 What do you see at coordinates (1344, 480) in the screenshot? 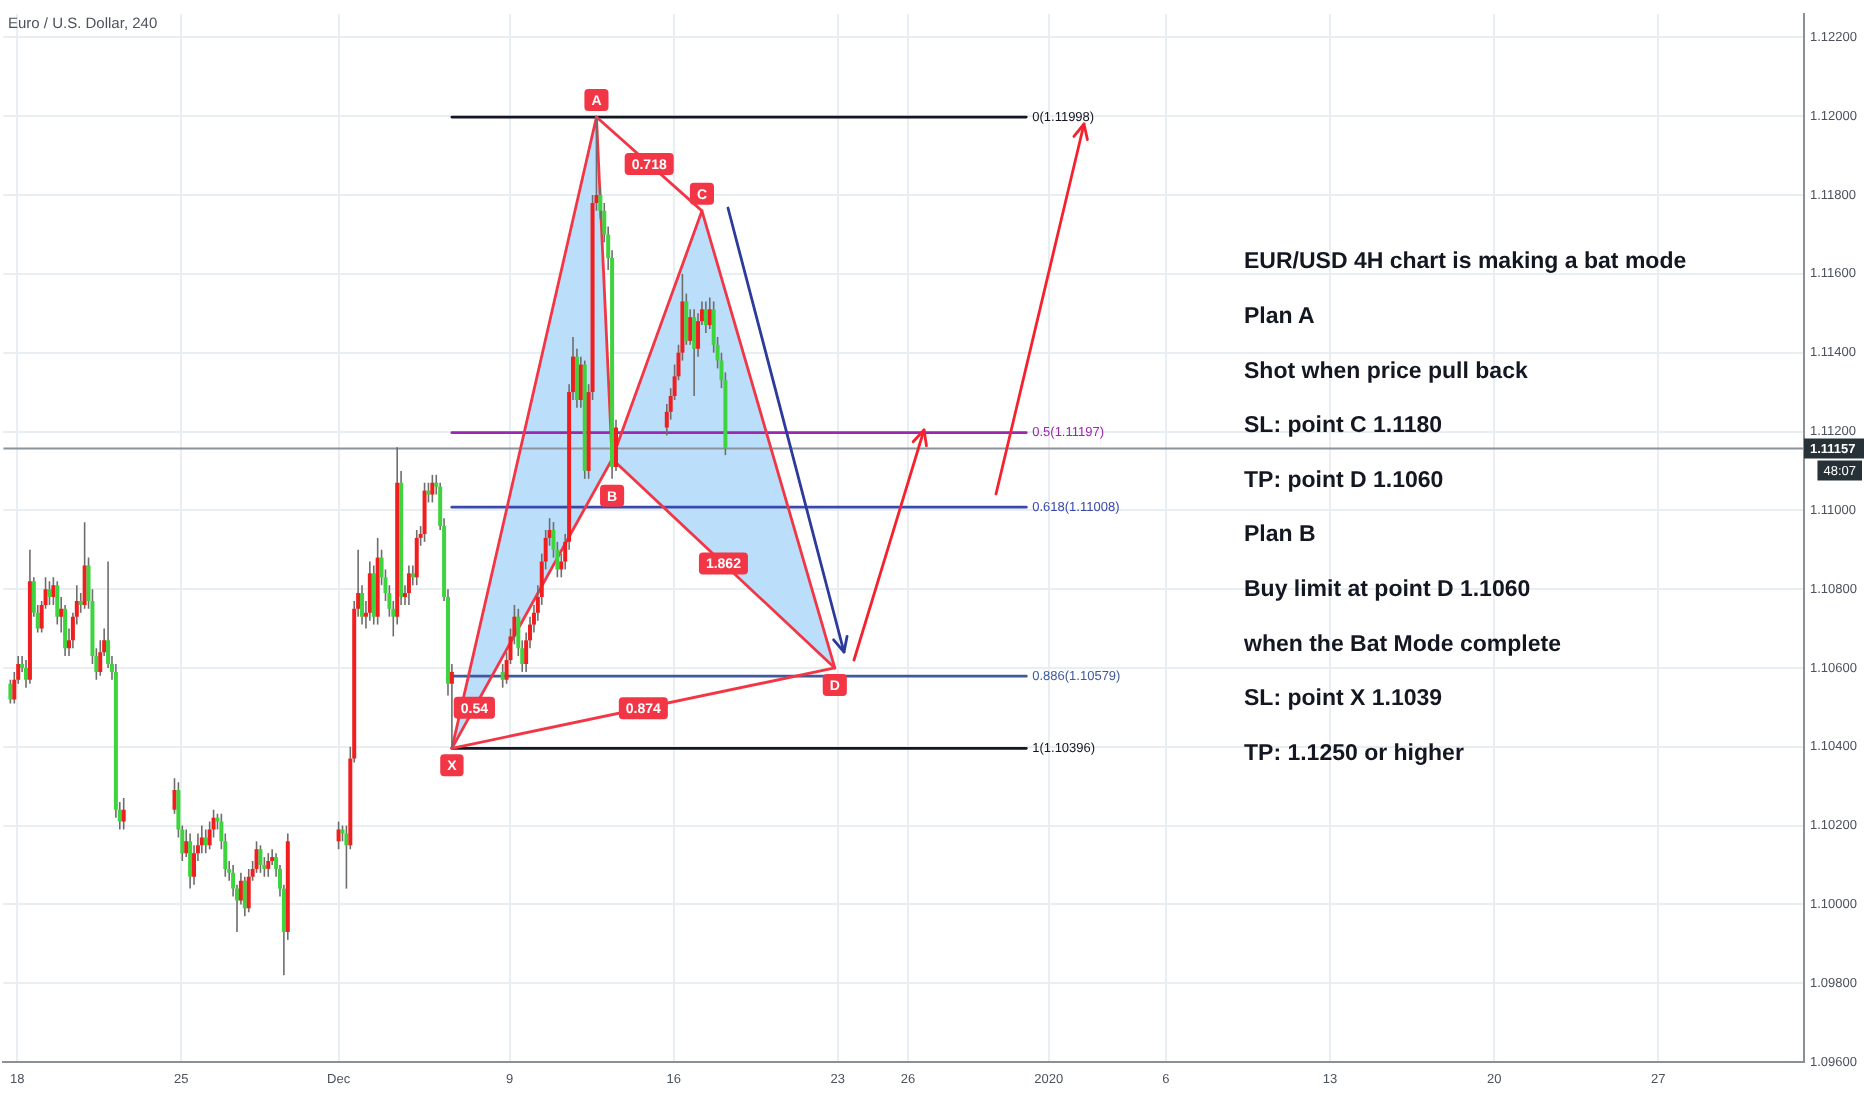
I see `annotation: TP: point D 1.1060` at bounding box center [1344, 480].